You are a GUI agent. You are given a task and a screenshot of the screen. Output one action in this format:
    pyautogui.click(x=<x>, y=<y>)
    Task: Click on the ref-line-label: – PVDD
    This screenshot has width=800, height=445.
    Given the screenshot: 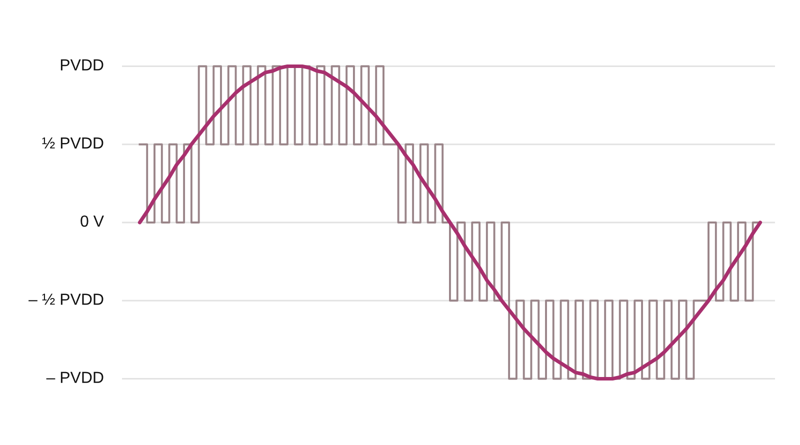 What is the action you would take?
    pyautogui.click(x=75, y=377)
    